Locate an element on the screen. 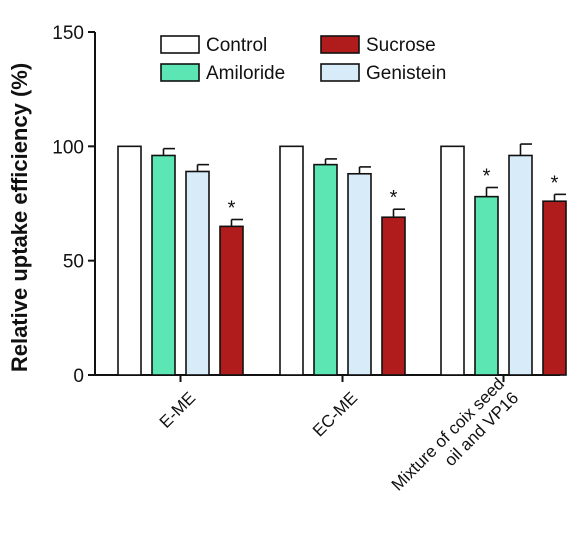  legend-label-sucrose: Sucrose is located at coordinates (401, 45).